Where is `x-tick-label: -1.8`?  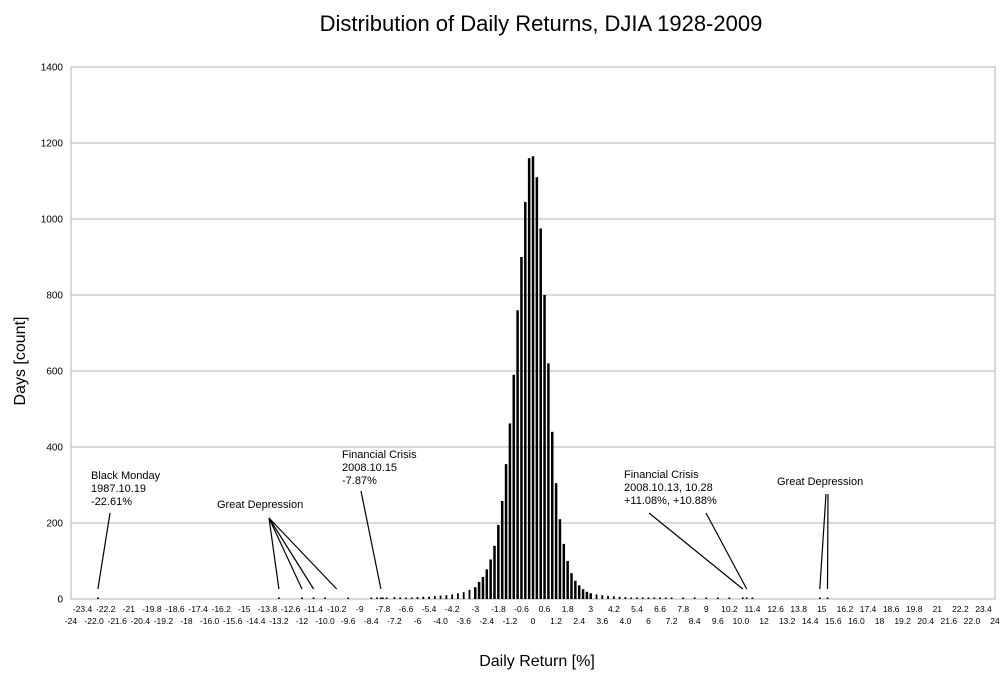 x-tick-label: -1.8 is located at coordinates (498, 609).